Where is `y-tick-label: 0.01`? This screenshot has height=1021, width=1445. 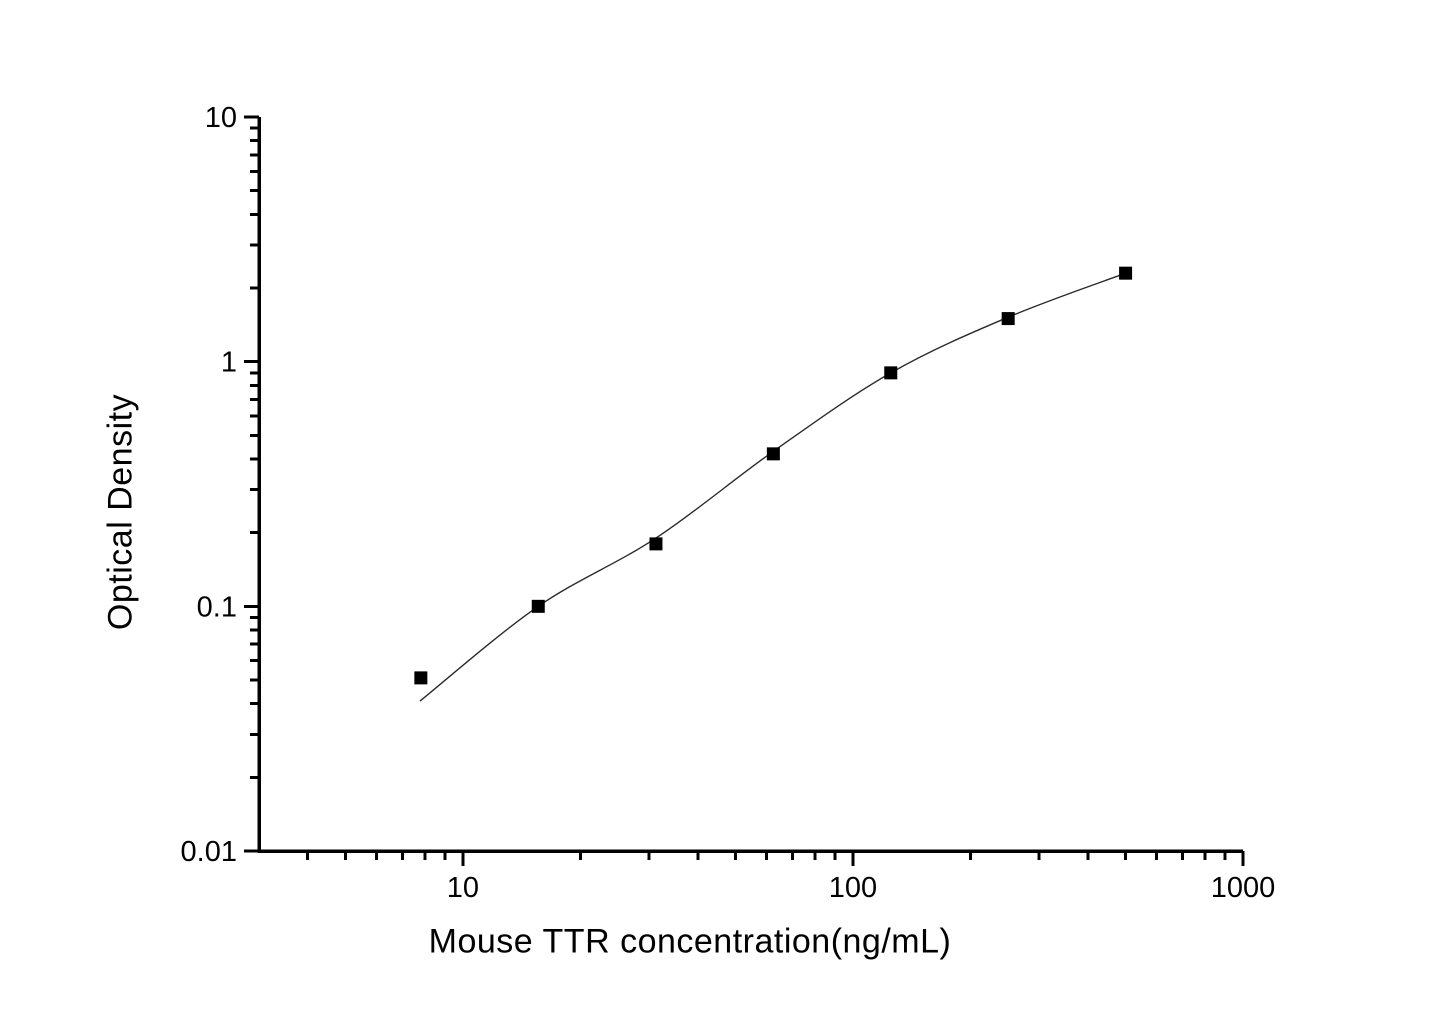 y-tick-label: 0.01 is located at coordinates (209, 852).